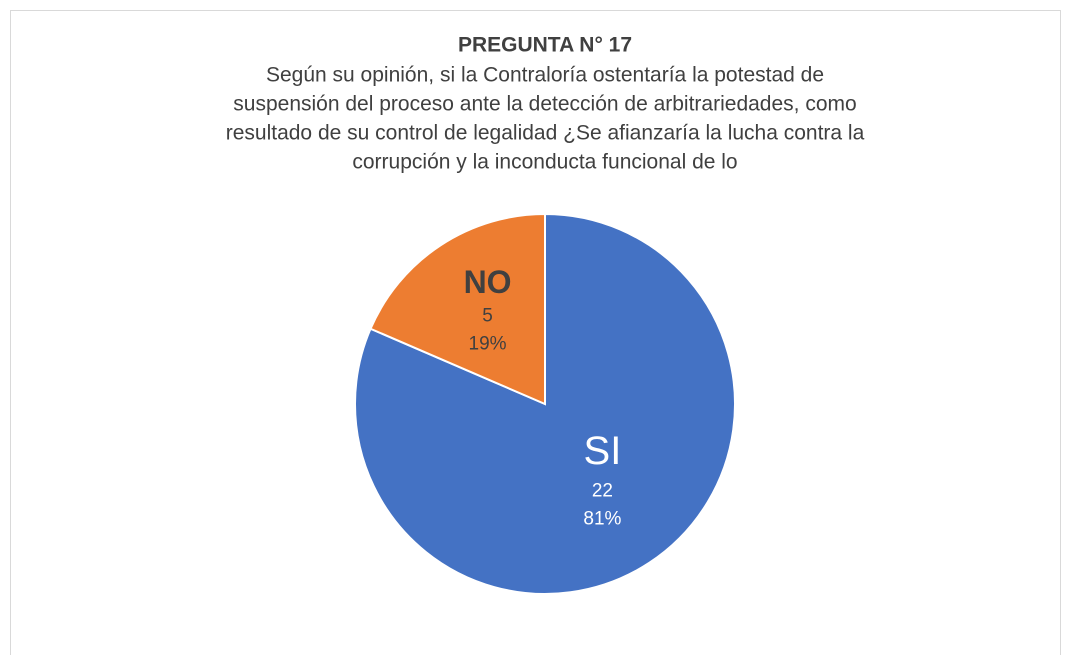  Describe the element at coordinates (488, 344) in the screenshot. I see `slice-percent-label: 19%` at that location.